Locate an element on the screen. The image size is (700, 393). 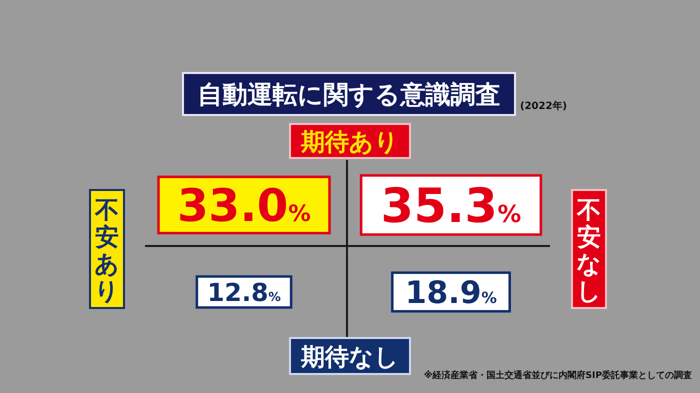
y-tick-label: 期待なし is located at coordinates (349, 357).